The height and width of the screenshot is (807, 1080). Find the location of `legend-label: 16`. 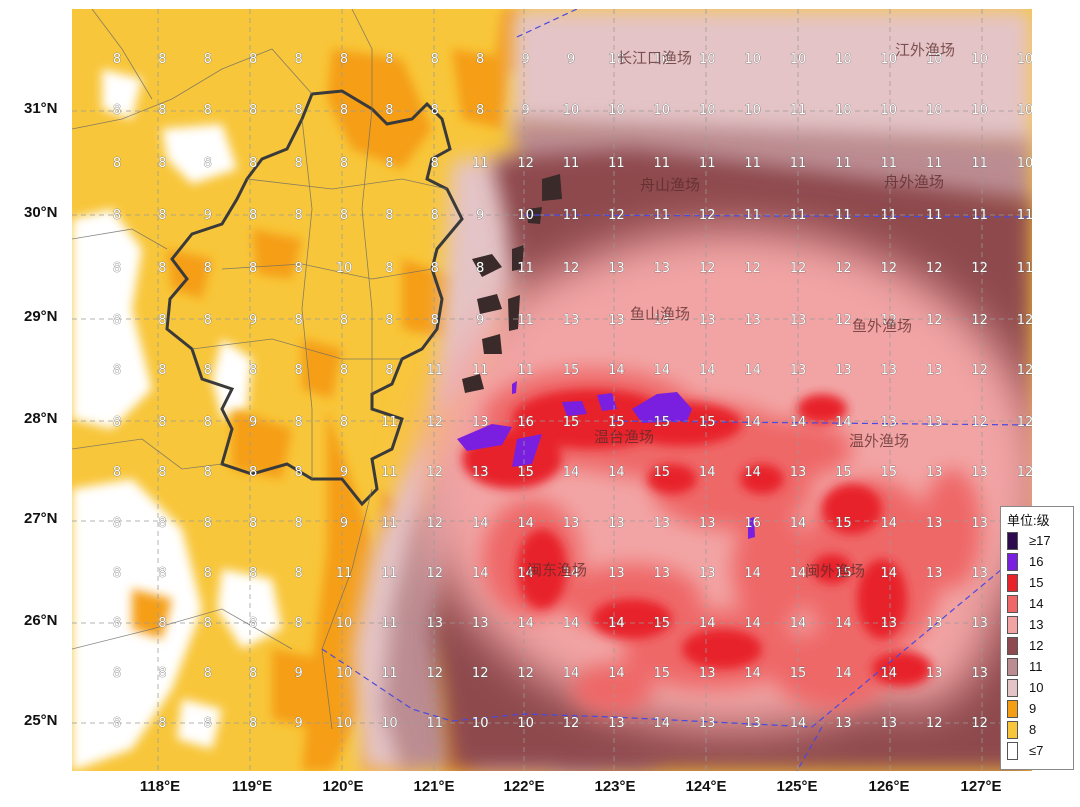

legend-label: 16 is located at coordinates (1036, 561).